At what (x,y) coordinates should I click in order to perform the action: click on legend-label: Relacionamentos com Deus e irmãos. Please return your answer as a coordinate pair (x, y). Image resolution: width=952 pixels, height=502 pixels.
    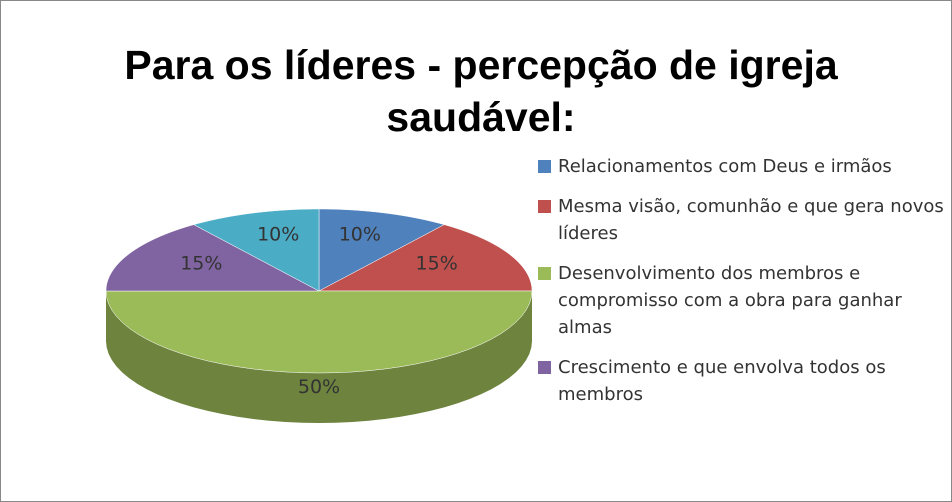
    Looking at the image, I should click on (725, 166).